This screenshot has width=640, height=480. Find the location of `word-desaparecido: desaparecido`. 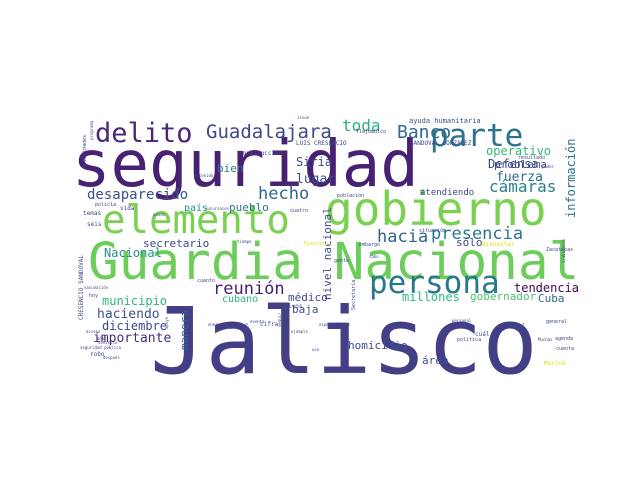

word-desaparecido: desaparecido is located at coordinates (137, 195).